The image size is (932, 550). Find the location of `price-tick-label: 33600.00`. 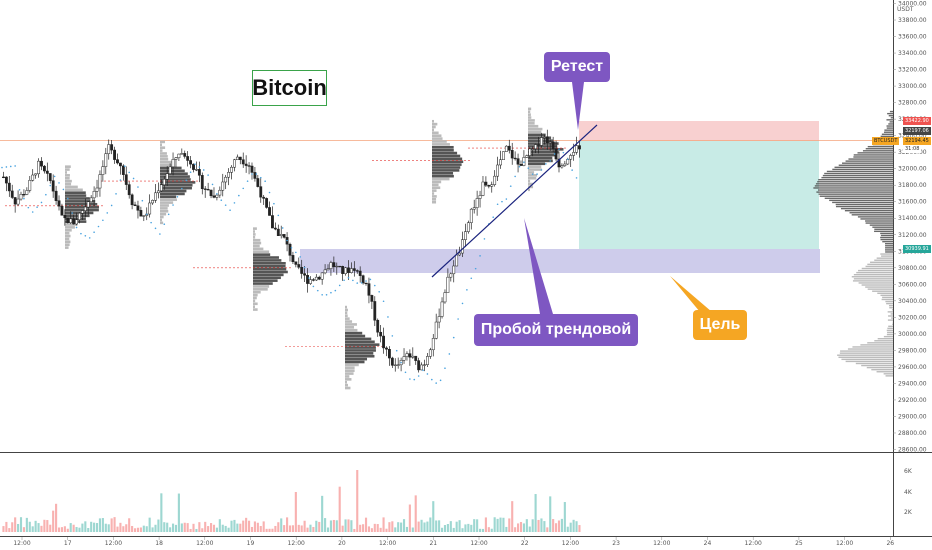

price-tick-label: 33600.00 is located at coordinates (912, 37).